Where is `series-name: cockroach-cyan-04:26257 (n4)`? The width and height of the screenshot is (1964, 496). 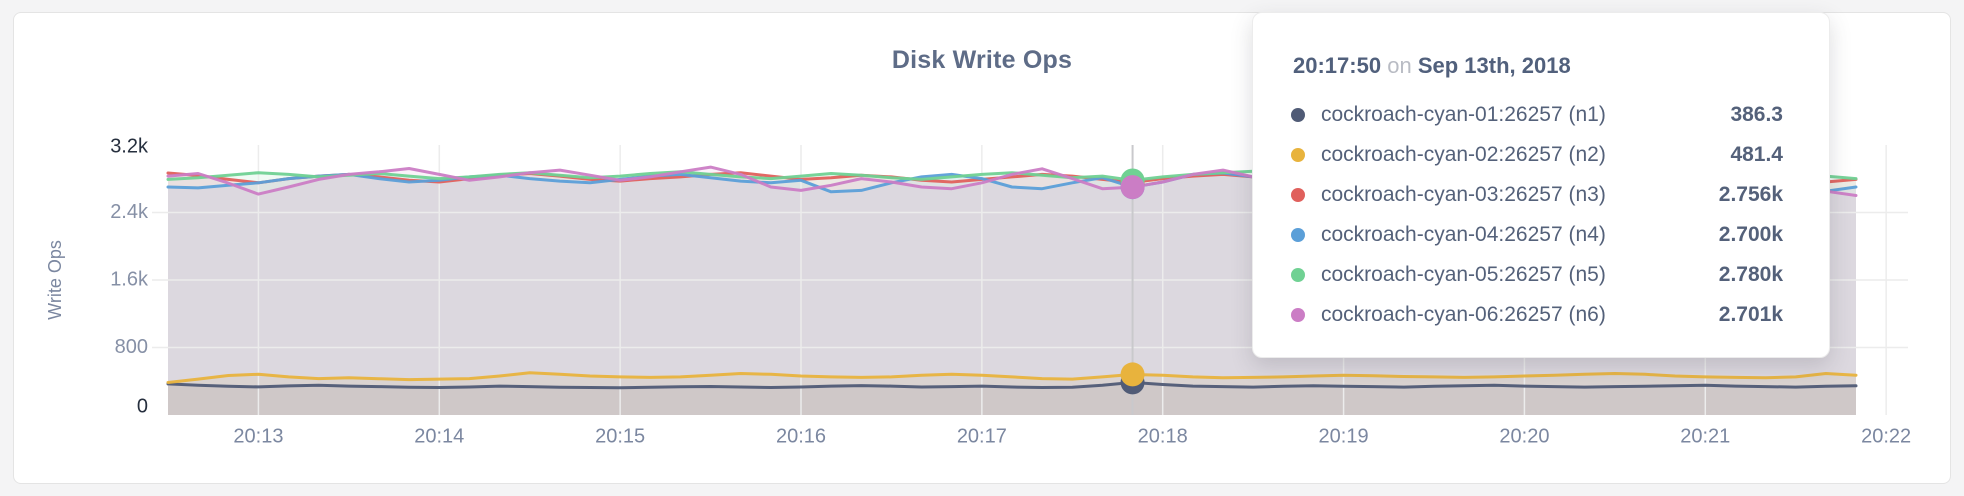
series-name: cockroach-cyan-04:26257 (n4) is located at coordinates (1463, 234).